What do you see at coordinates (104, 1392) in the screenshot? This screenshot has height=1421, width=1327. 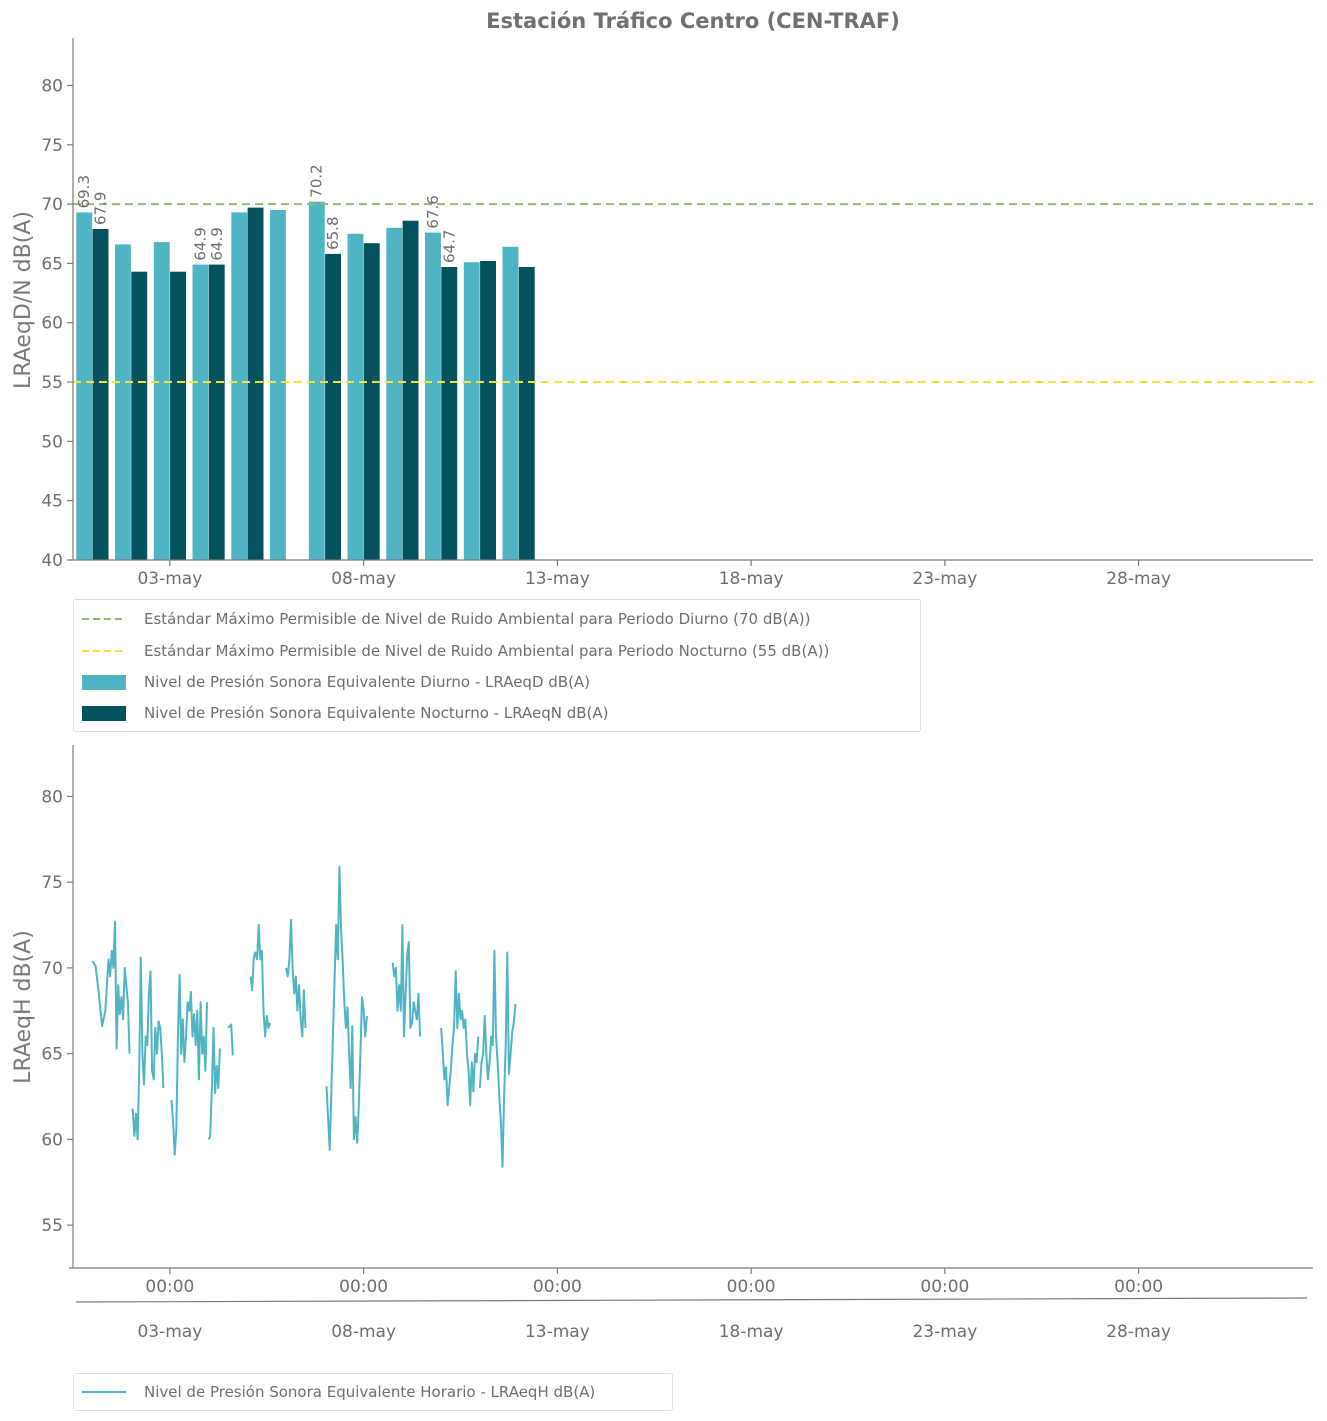 I see `legend-swatch-hourly-level` at bounding box center [104, 1392].